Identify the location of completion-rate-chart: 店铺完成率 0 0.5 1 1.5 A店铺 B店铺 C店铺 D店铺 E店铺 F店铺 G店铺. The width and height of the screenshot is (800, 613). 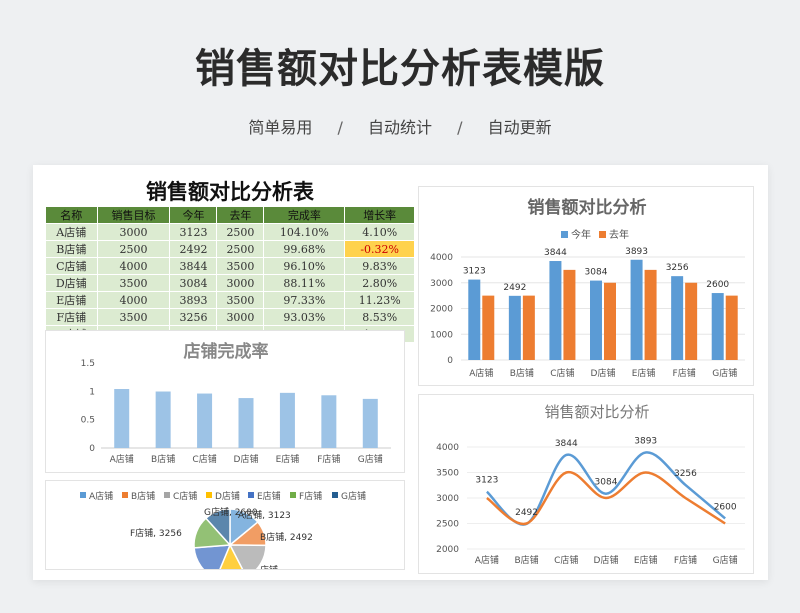
(236, 403).